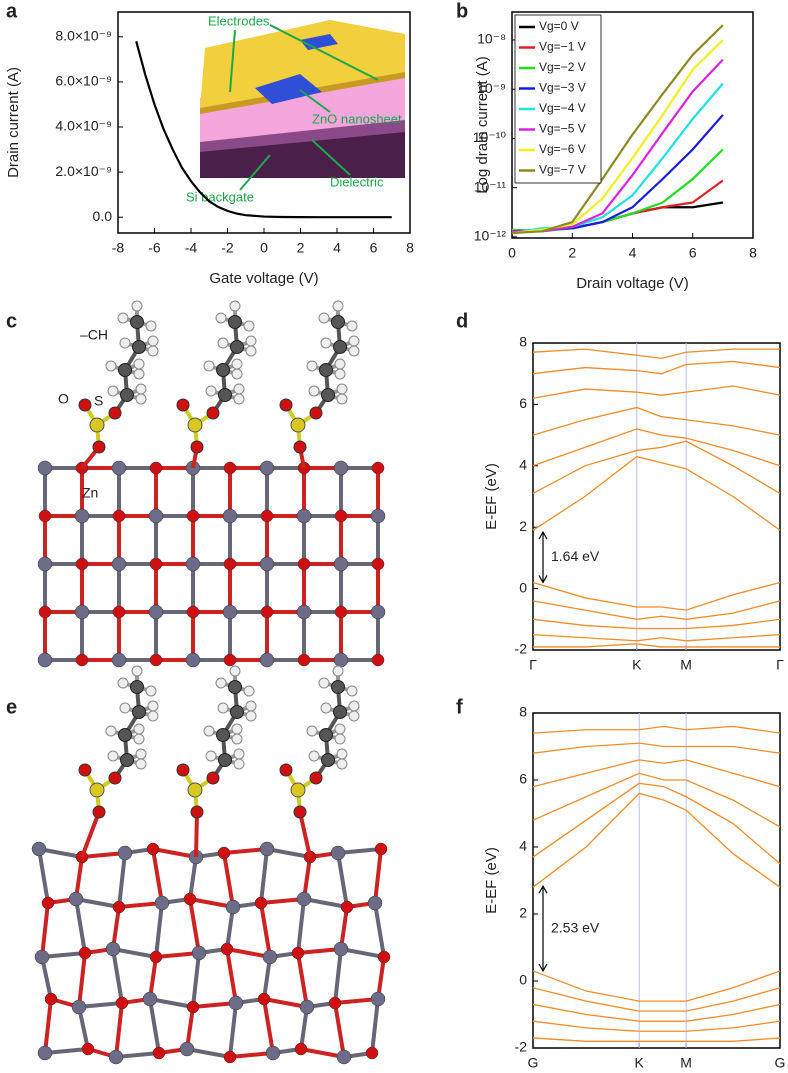  Describe the element at coordinates (83, 36) in the screenshot. I see `y-tick-label: 8.0×10⁻⁹` at that location.